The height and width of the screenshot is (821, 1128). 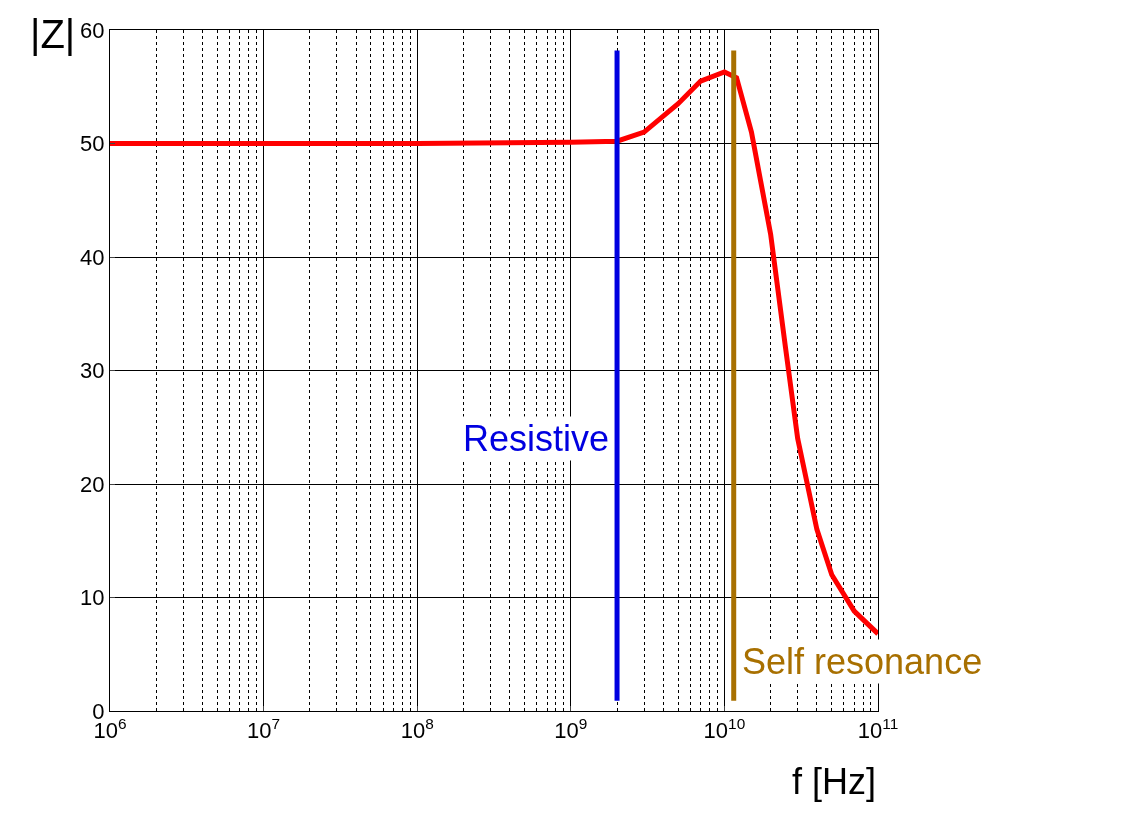 I want to click on x-tick-label: 10$^{9}$, so click(x=571, y=729).